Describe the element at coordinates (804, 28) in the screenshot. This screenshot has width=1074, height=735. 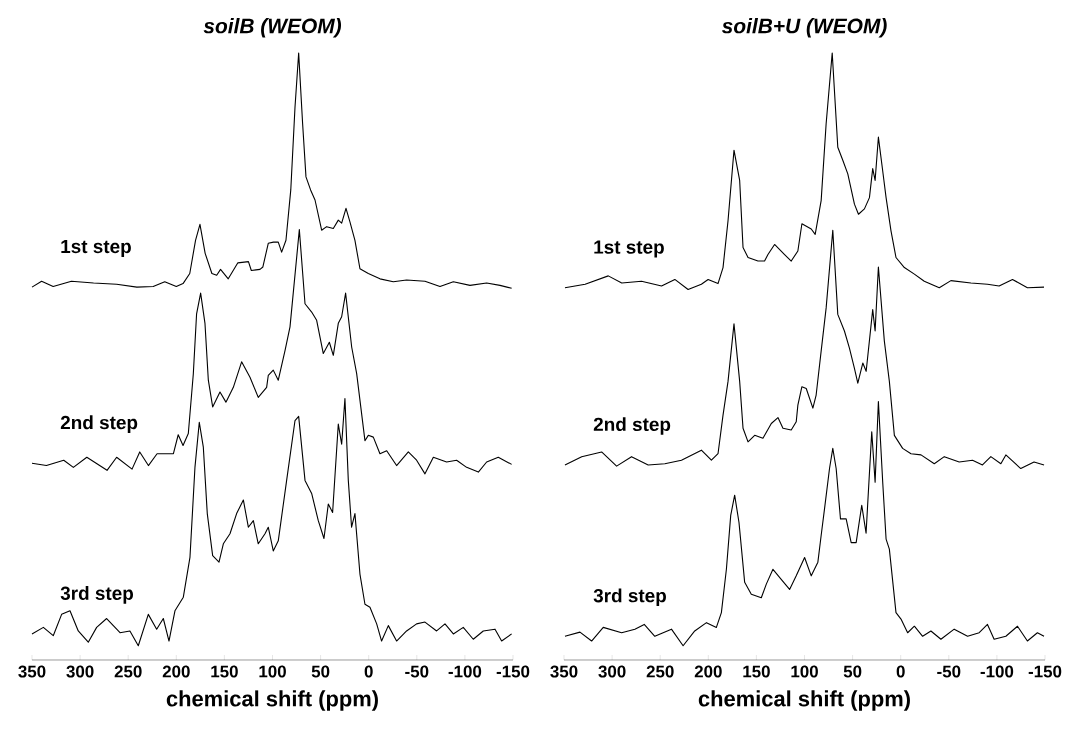
I see `chart-title: soilB+U (WEOM)` at that location.